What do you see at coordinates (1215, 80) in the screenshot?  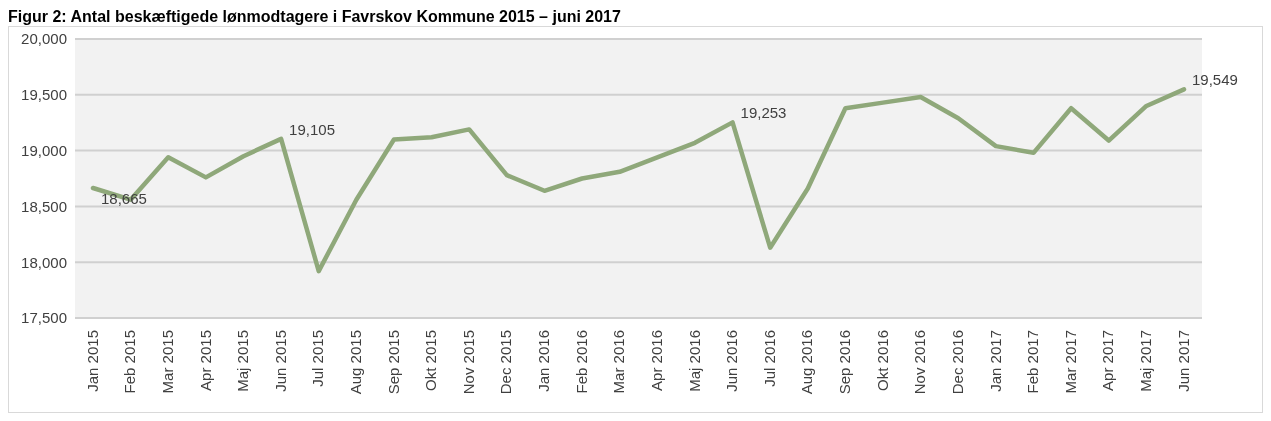 I see `data-label: 19,549` at bounding box center [1215, 80].